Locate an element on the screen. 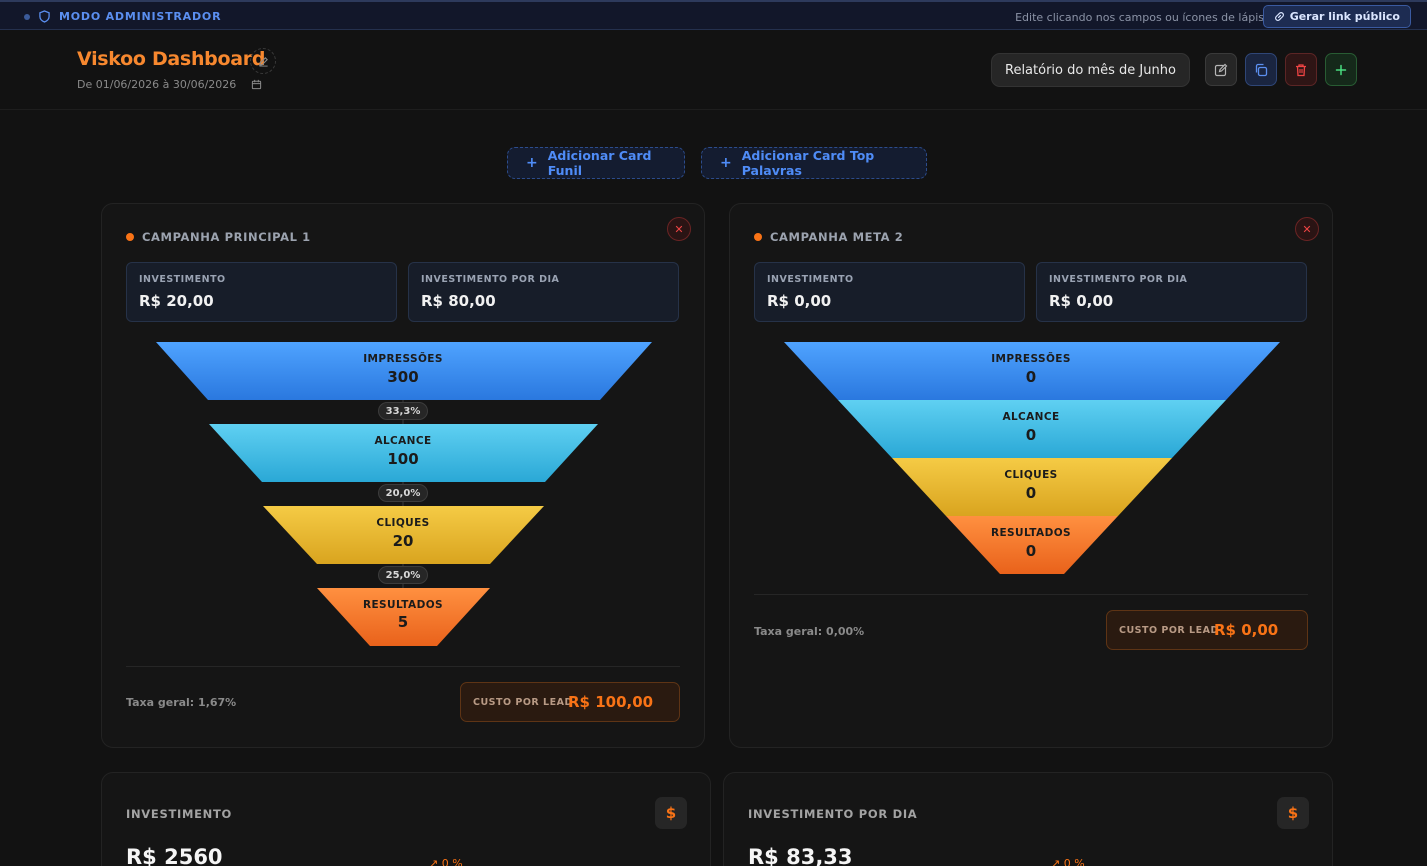 This screenshot has width=1427, height=866. cost-per-lead-value: R$ 100,00 is located at coordinates (611, 702).